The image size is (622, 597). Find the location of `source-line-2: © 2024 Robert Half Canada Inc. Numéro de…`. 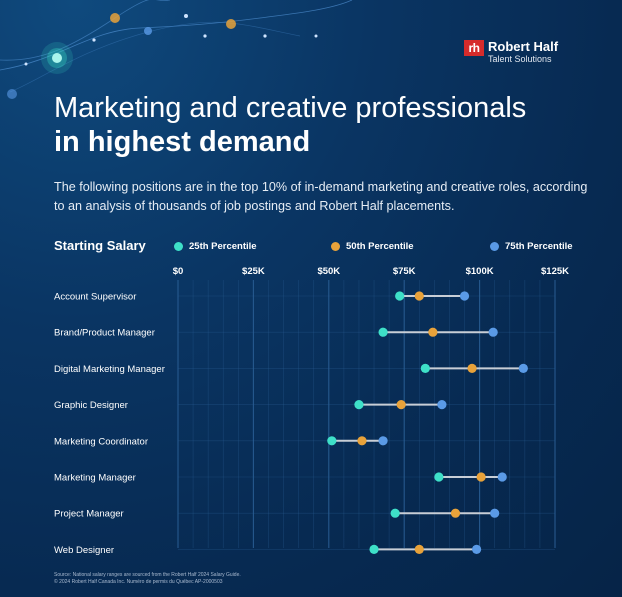

source-line-2: © 2024 Robert Half Canada Inc. Numéro de… is located at coordinates (138, 582).